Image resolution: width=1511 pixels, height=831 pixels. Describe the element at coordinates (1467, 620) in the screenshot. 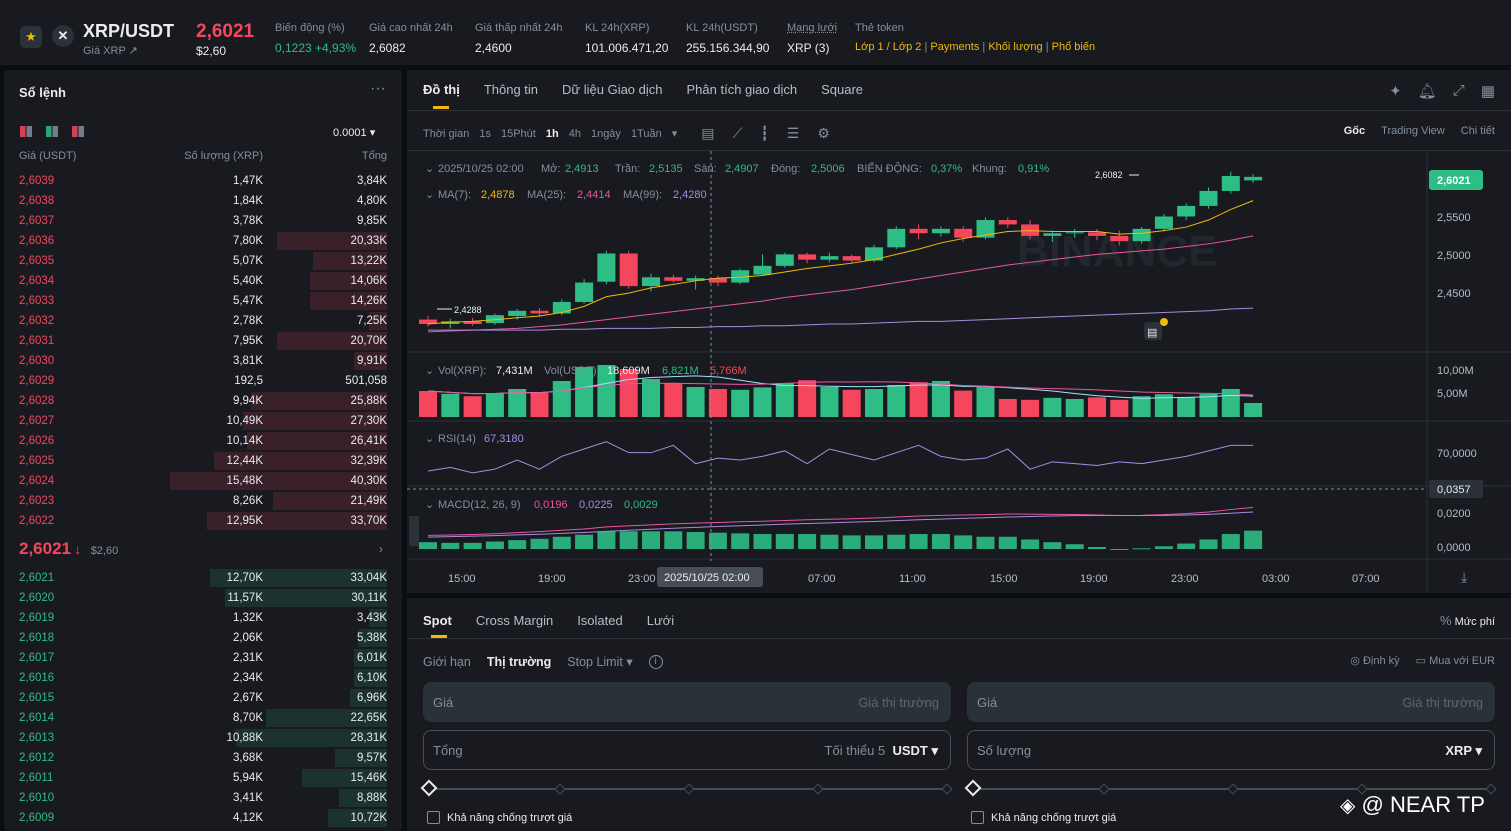

I see `fee-link: % Mức phí` at that location.